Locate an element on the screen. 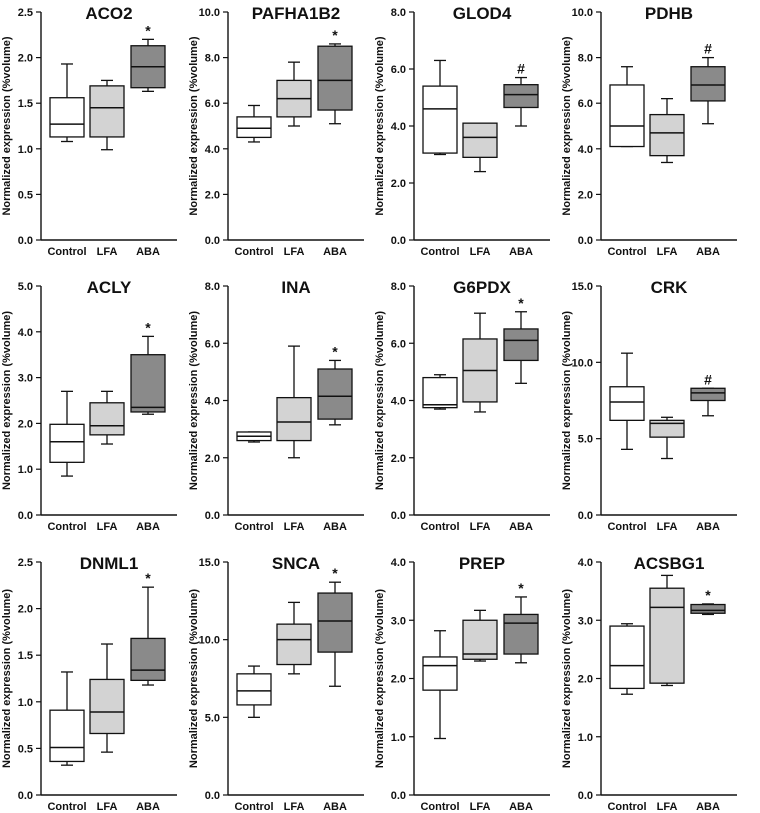 The width and height of the screenshot is (760, 813). y-tick-label: 0.5 is located at coordinates (25, 749).